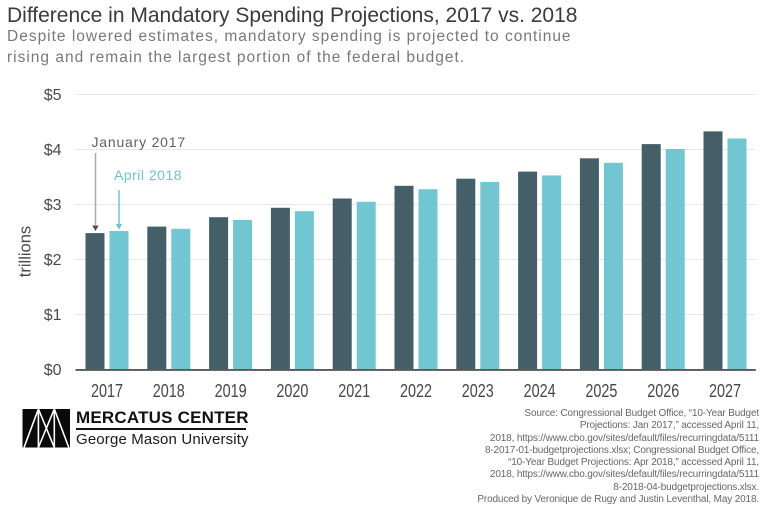 The width and height of the screenshot is (768, 510). I want to click on svg-text: January 2017, so click(139, 142).